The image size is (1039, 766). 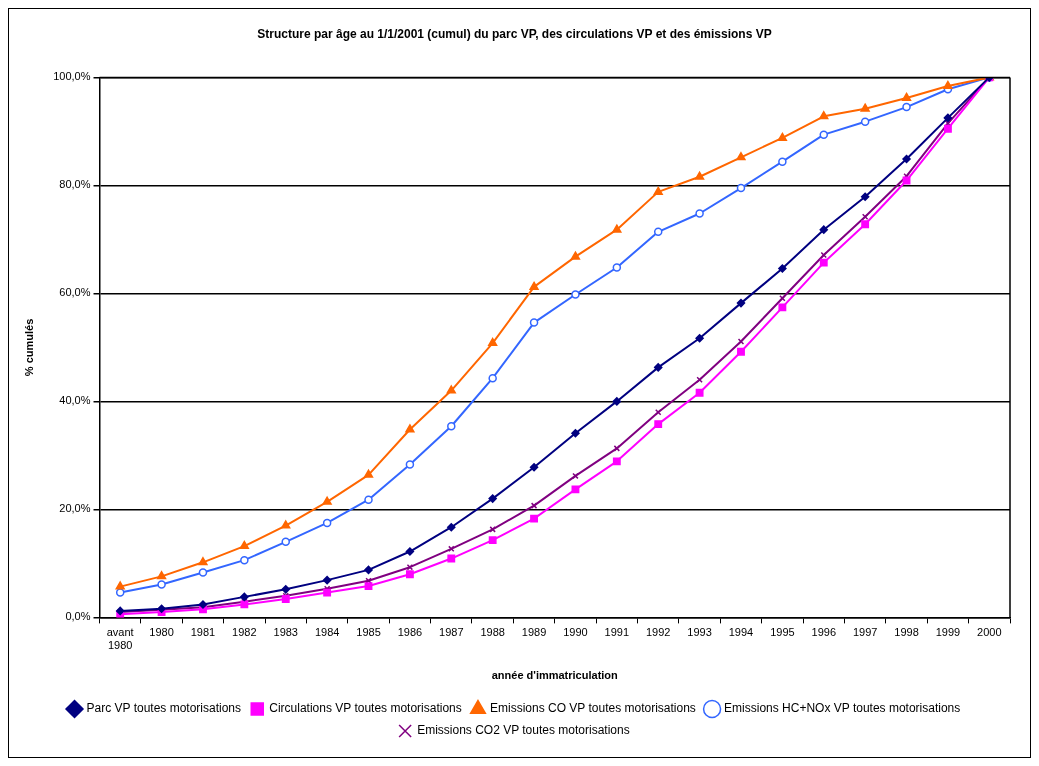 What do you see at coordinates (514, 33) in the screenshot?
I see `chart-title: Structure par âge au 1/1/2001 (cumul) du parc VP, des circulations VP et des émissions VP` at bounding box center [514, 33].